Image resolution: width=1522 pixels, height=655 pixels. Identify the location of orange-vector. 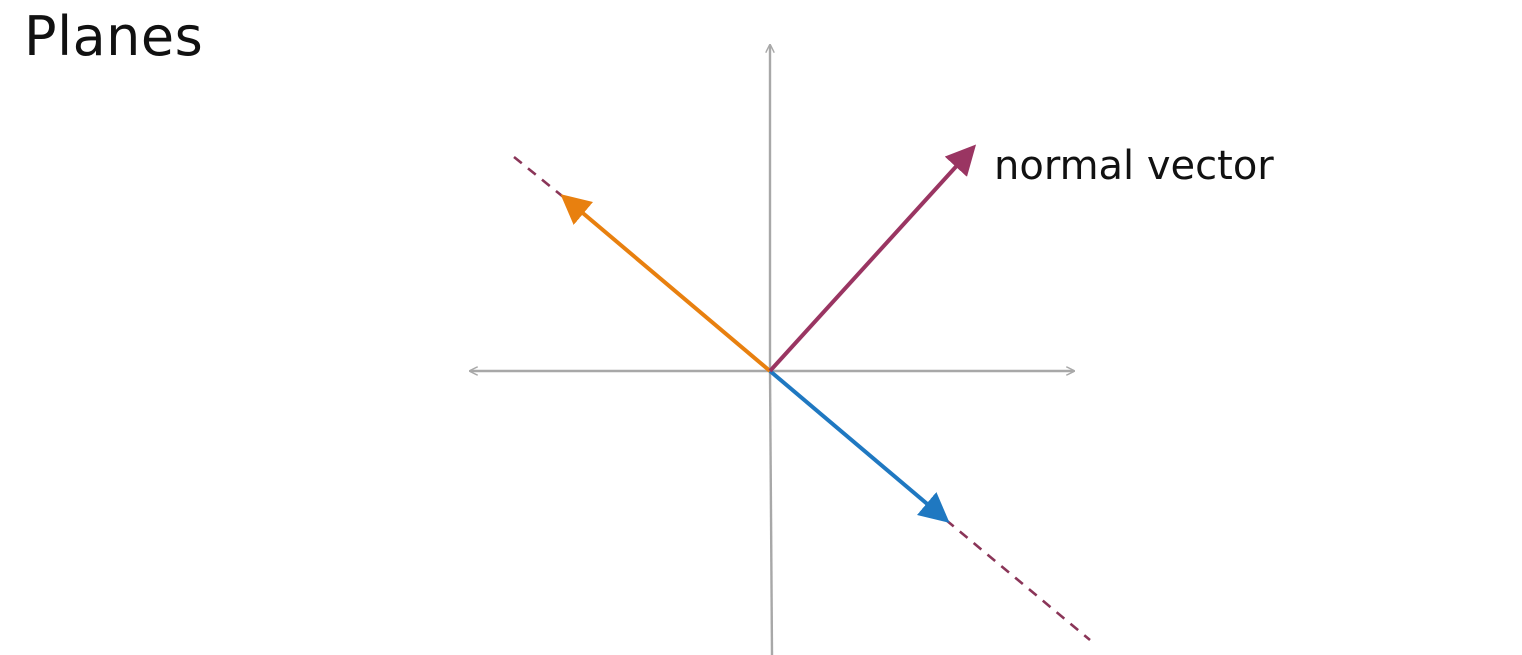
(666, 283).